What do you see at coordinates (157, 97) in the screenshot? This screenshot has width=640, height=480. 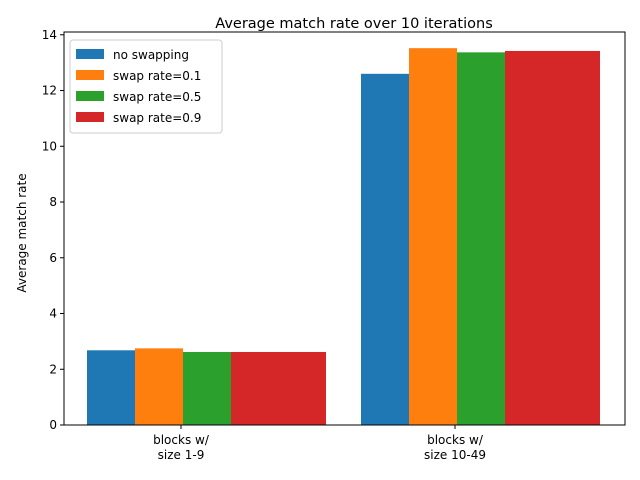 I see `legend-label: swap rate=0.5` at bounding box center [157, 97].